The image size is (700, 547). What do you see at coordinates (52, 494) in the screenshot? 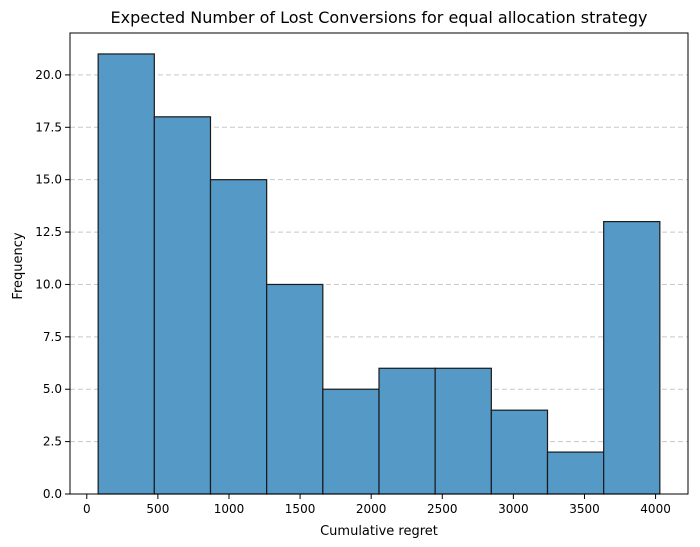
I see `y-tick-label: 0.0` at bounding box center [52, 494].